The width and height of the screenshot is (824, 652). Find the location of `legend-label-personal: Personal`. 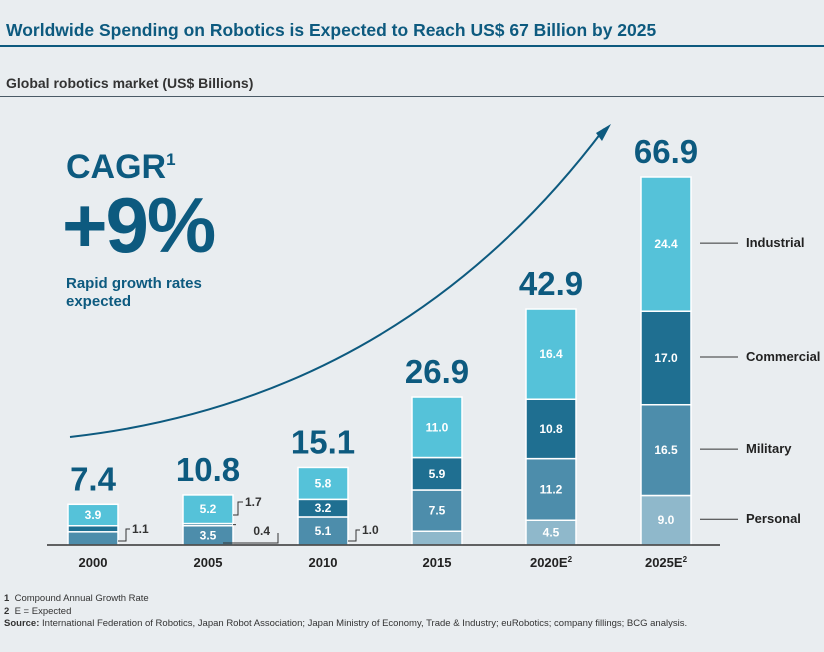

legend-label-personal: Personal is located at coordinates (773, 518).